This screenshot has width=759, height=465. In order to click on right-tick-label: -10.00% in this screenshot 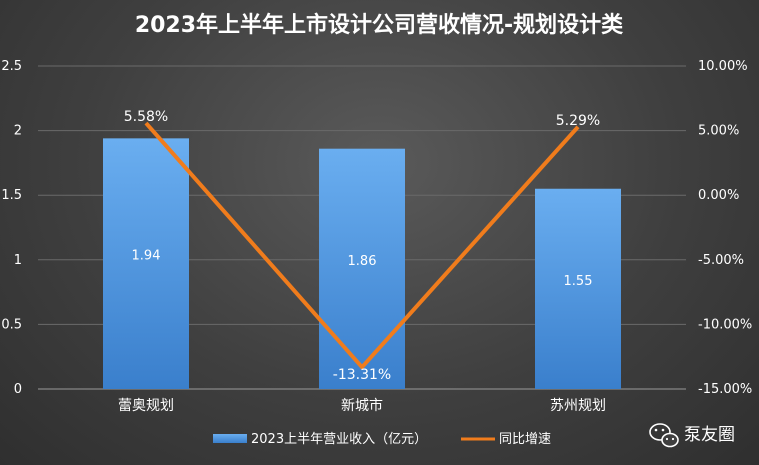, I will do `click(725, 324)`.